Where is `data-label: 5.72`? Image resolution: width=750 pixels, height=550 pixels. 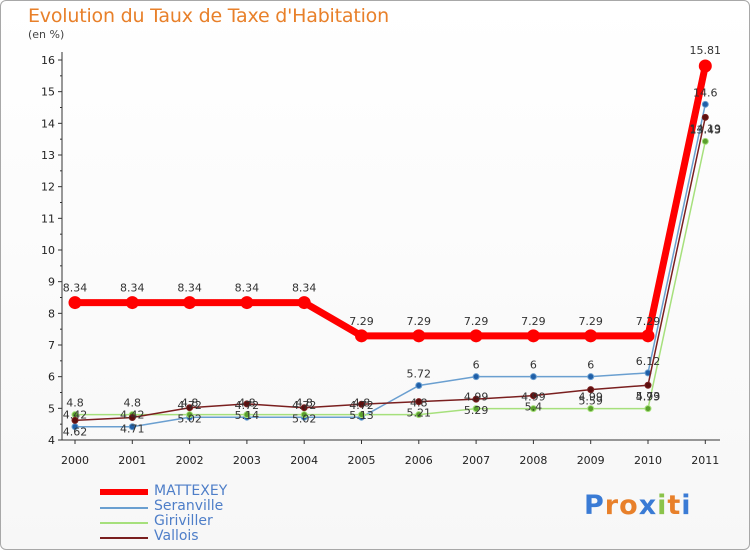
data-label: 5.72 is located at coordinates (419, 374).